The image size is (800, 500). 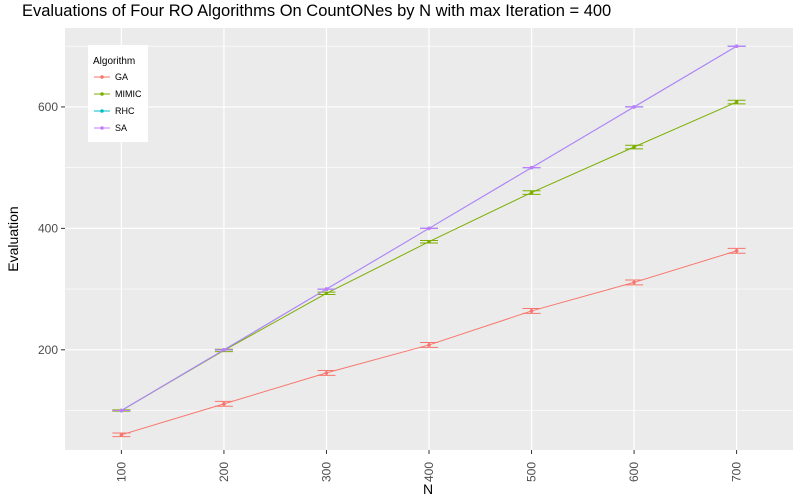 I want to click on legend-item-sa: SA, so click(x=110, y=128).